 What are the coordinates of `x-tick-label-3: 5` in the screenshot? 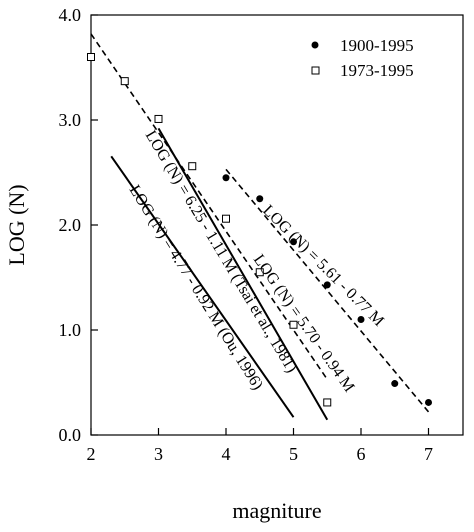 It's located at (293, 454).